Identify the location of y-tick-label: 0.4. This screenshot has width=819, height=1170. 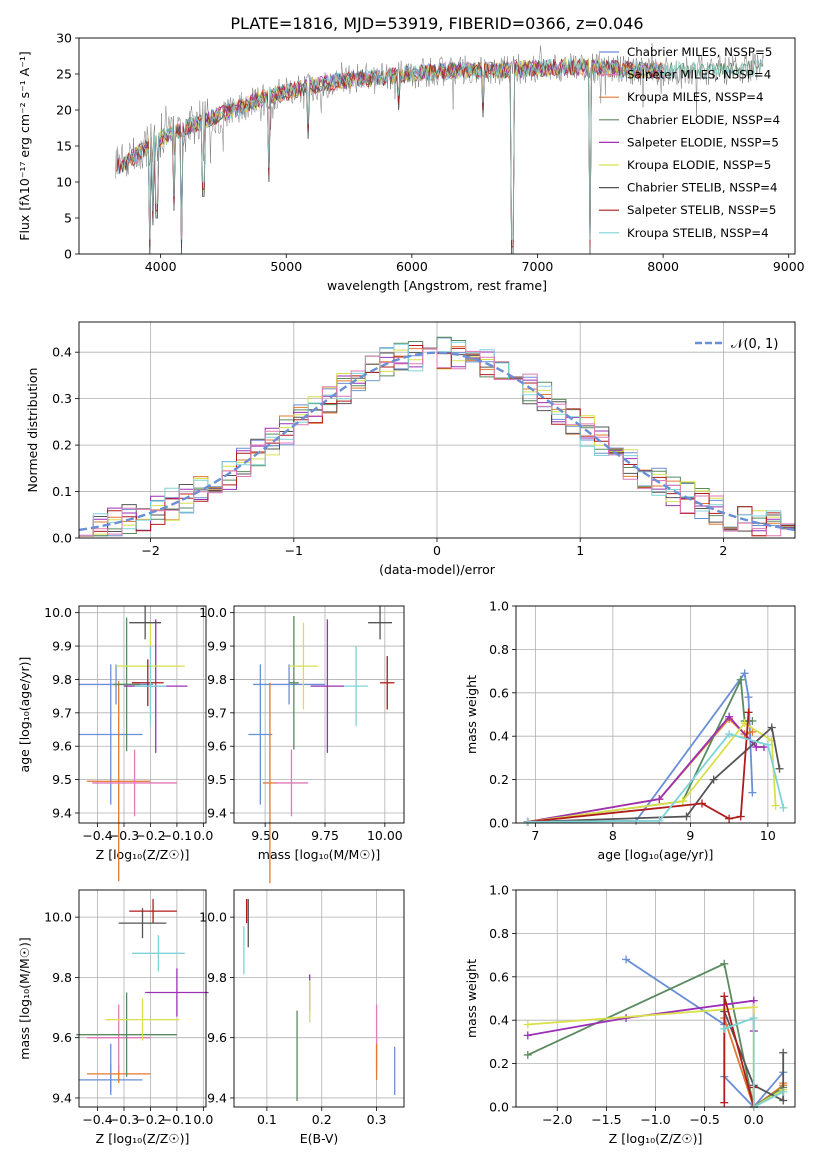
(62, 352).